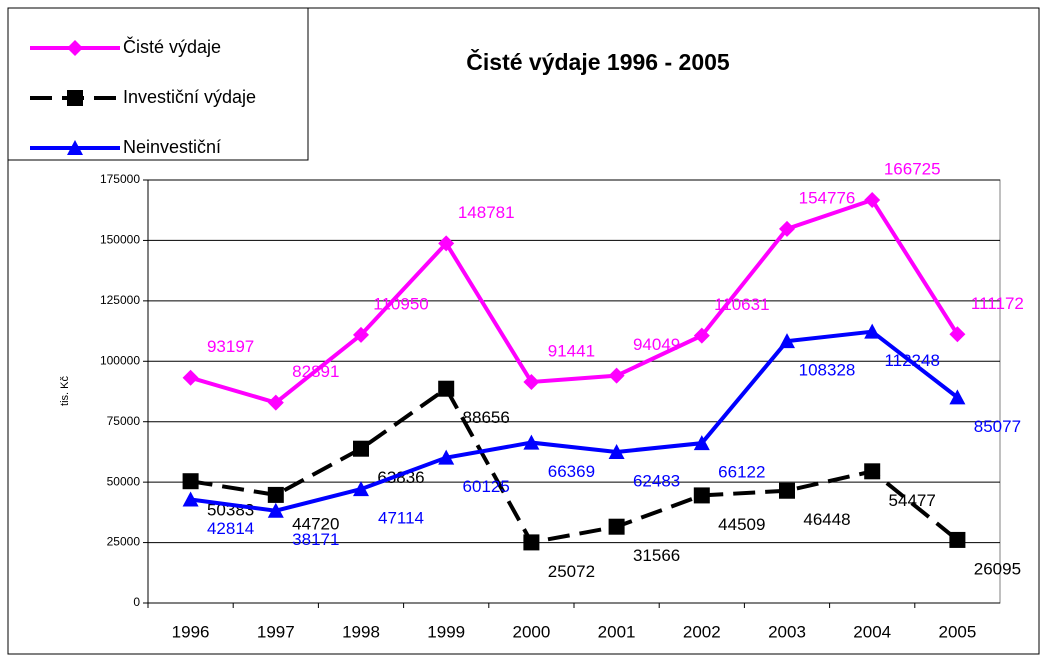  I want to click on data-label: 85077, so click(997, 426).